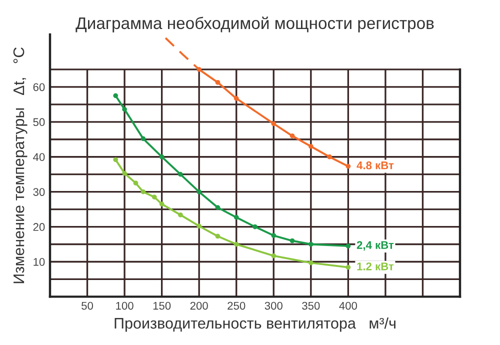 This screenshot has height=345, width=500. Describe the element at coordinates (39, 262) in the screenshot. I see `y-tick-label: 10` at that location.